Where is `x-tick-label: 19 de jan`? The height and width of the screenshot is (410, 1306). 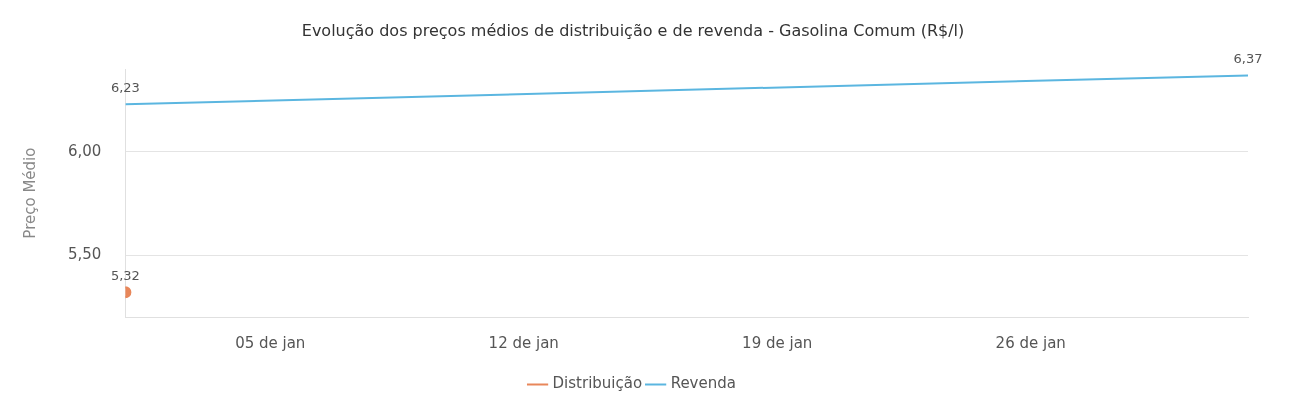 x-tick-label: 19 de jan is located at coordinates (777, 342).